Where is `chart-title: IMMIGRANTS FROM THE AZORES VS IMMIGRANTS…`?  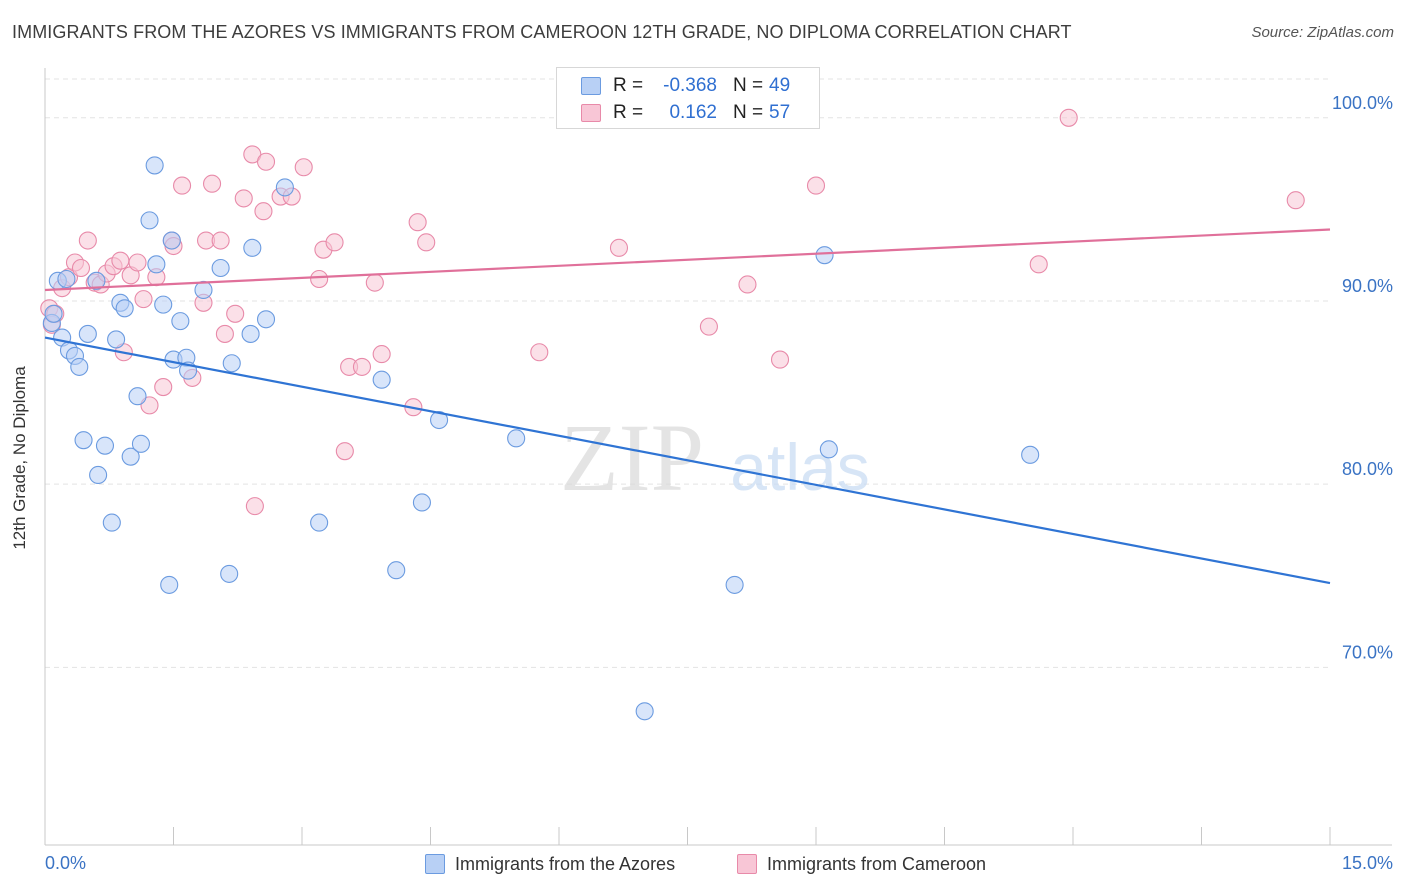 chart-title: IMMIGRANTS FROM THE AZORES VS IMMIGRANTS… is located at coordinates (542, 32).